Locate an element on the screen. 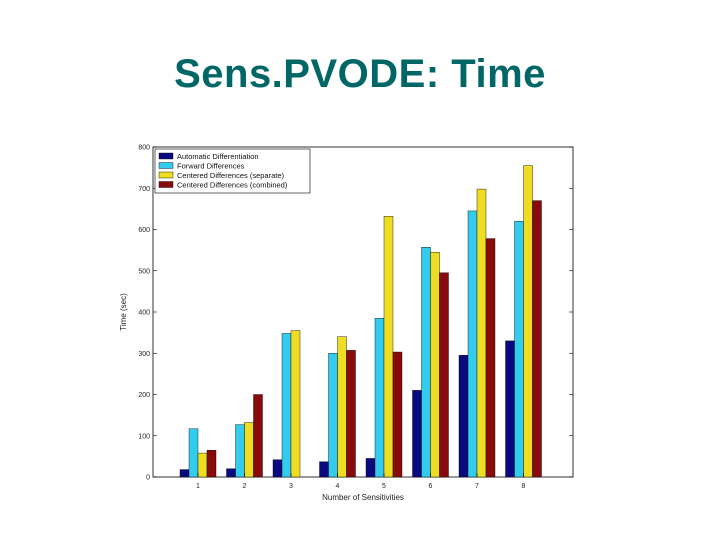 This screenshot has width=720, height=540. legend-label: Centered Differences (separate) is located at coordinates (231, 175).